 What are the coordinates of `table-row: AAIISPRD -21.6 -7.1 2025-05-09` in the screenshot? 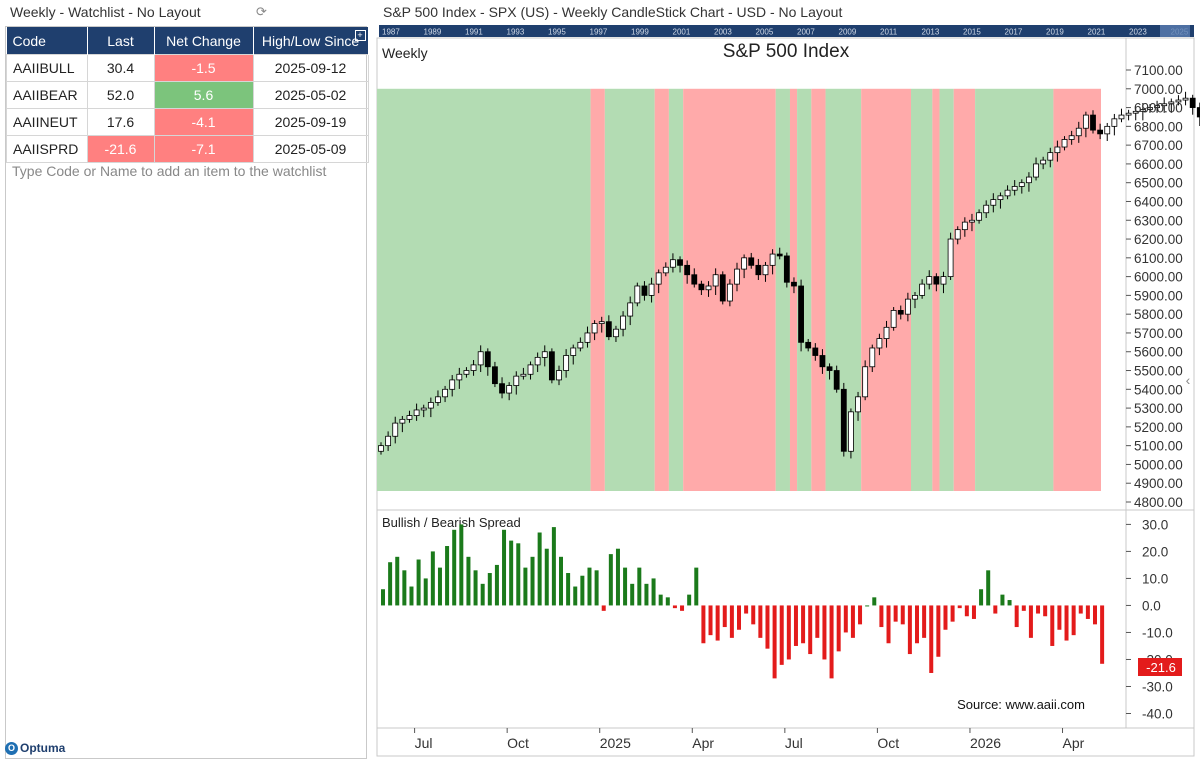 It's located at (187, 149).